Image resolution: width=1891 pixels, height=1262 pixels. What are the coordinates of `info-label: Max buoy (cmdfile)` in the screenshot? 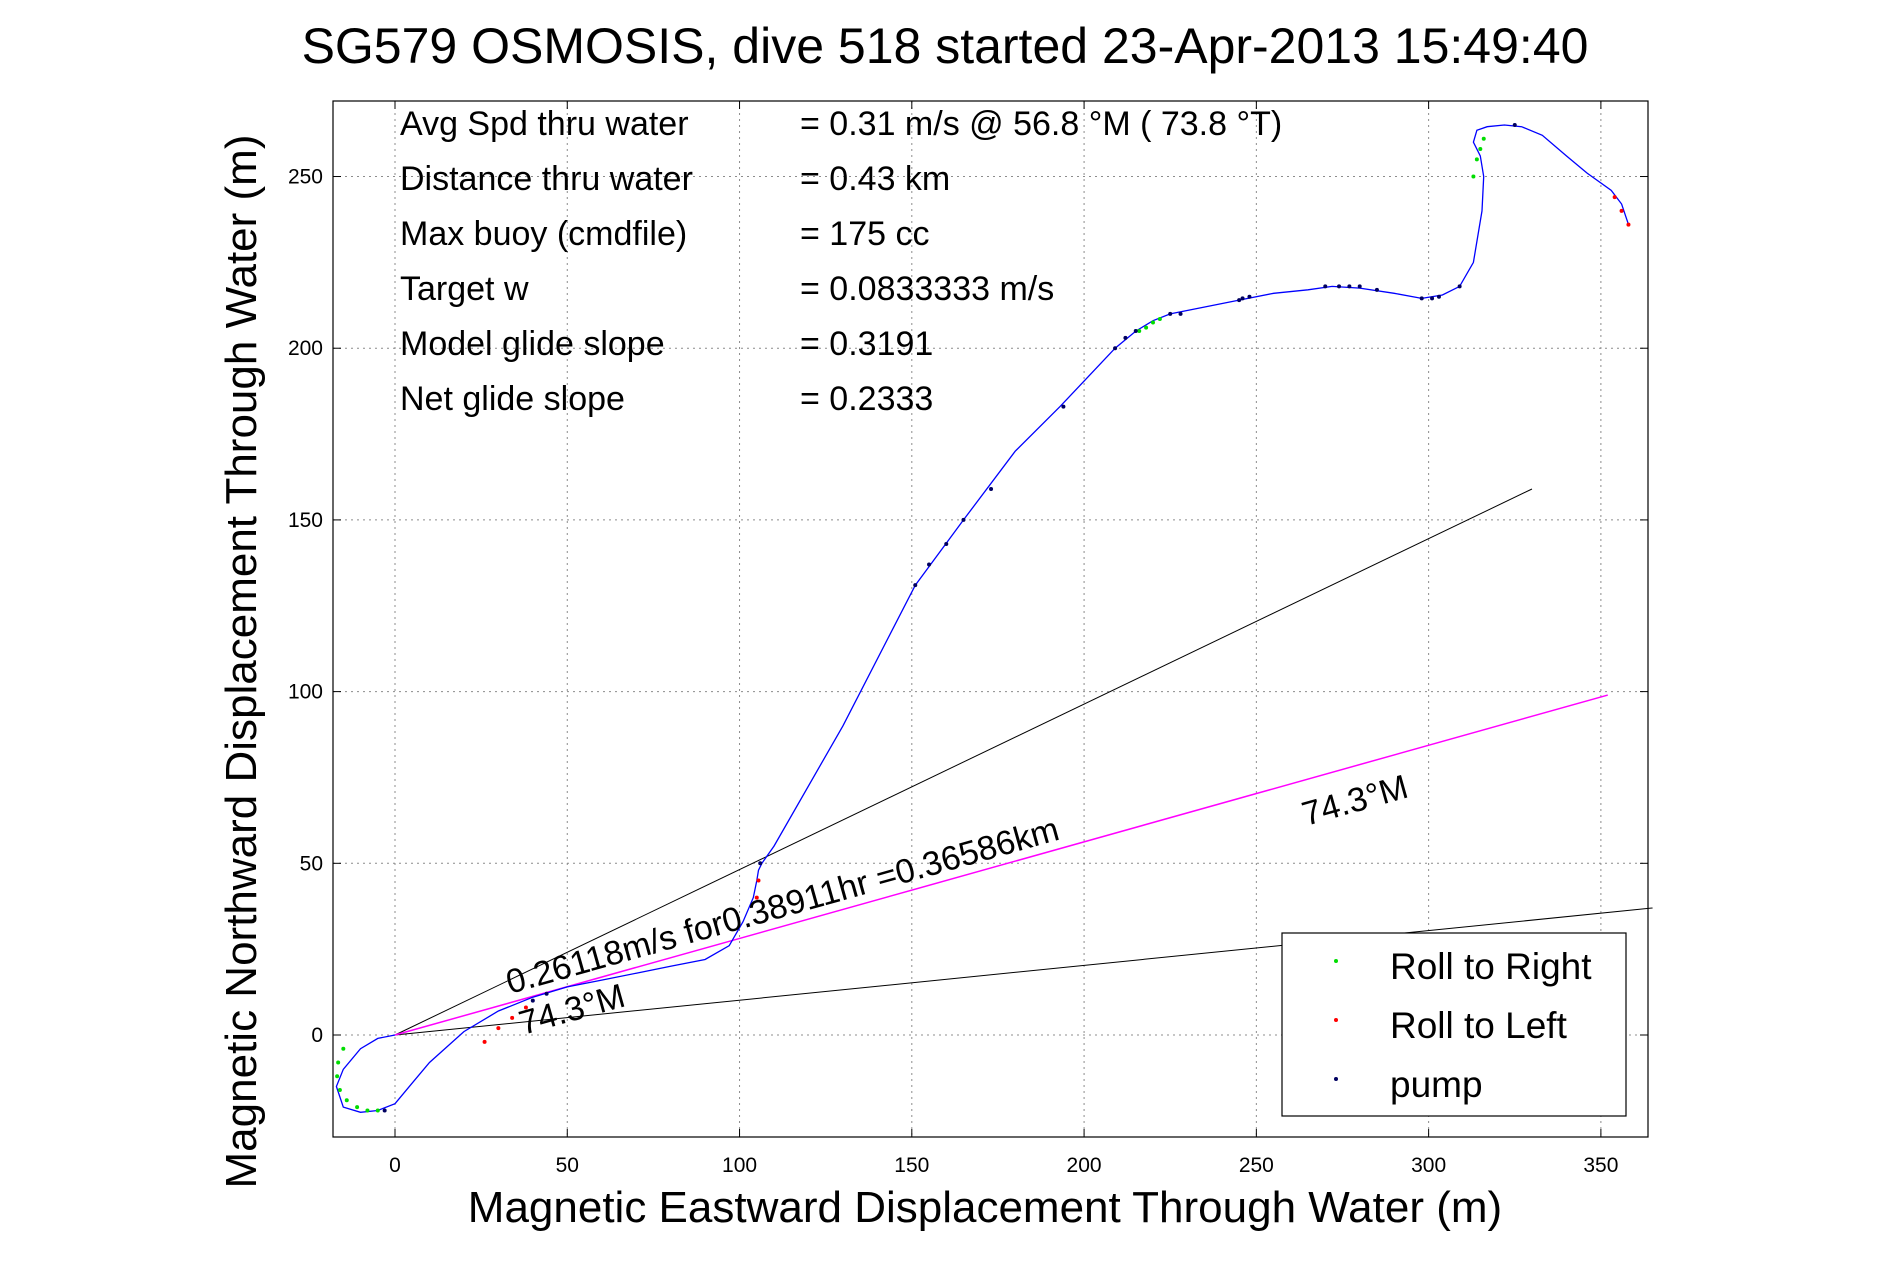 It's located at (543, 234).